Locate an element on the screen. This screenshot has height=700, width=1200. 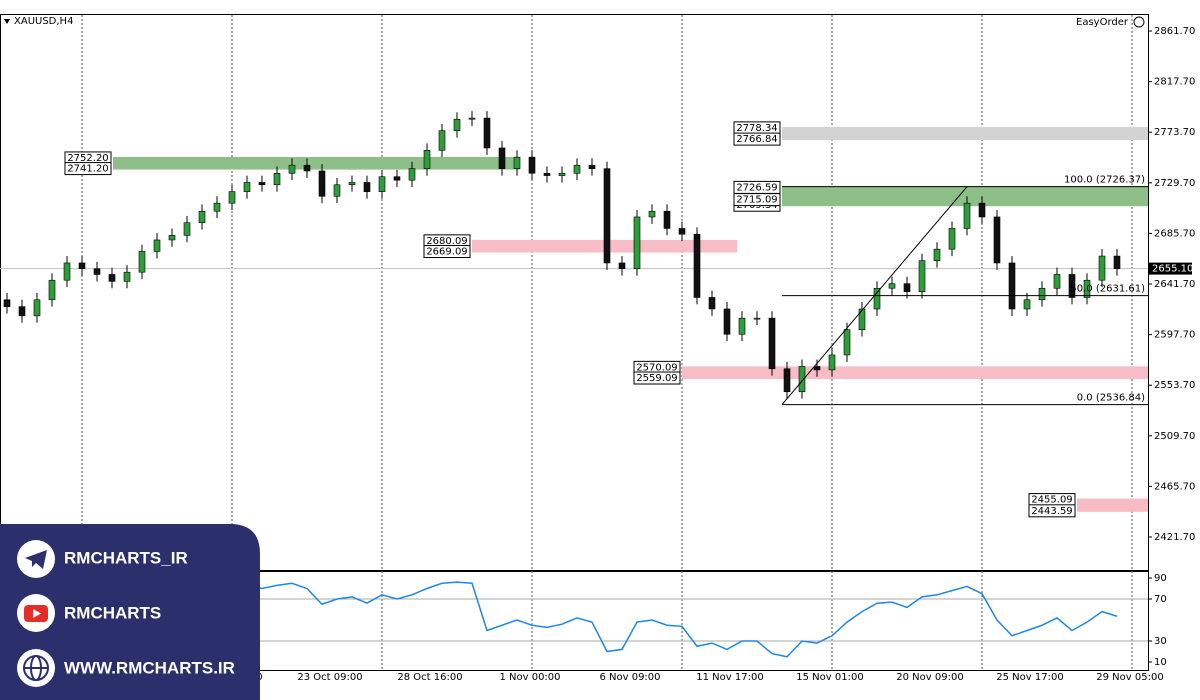
price-label: 2559.09 is located at coordinates (656, 378).